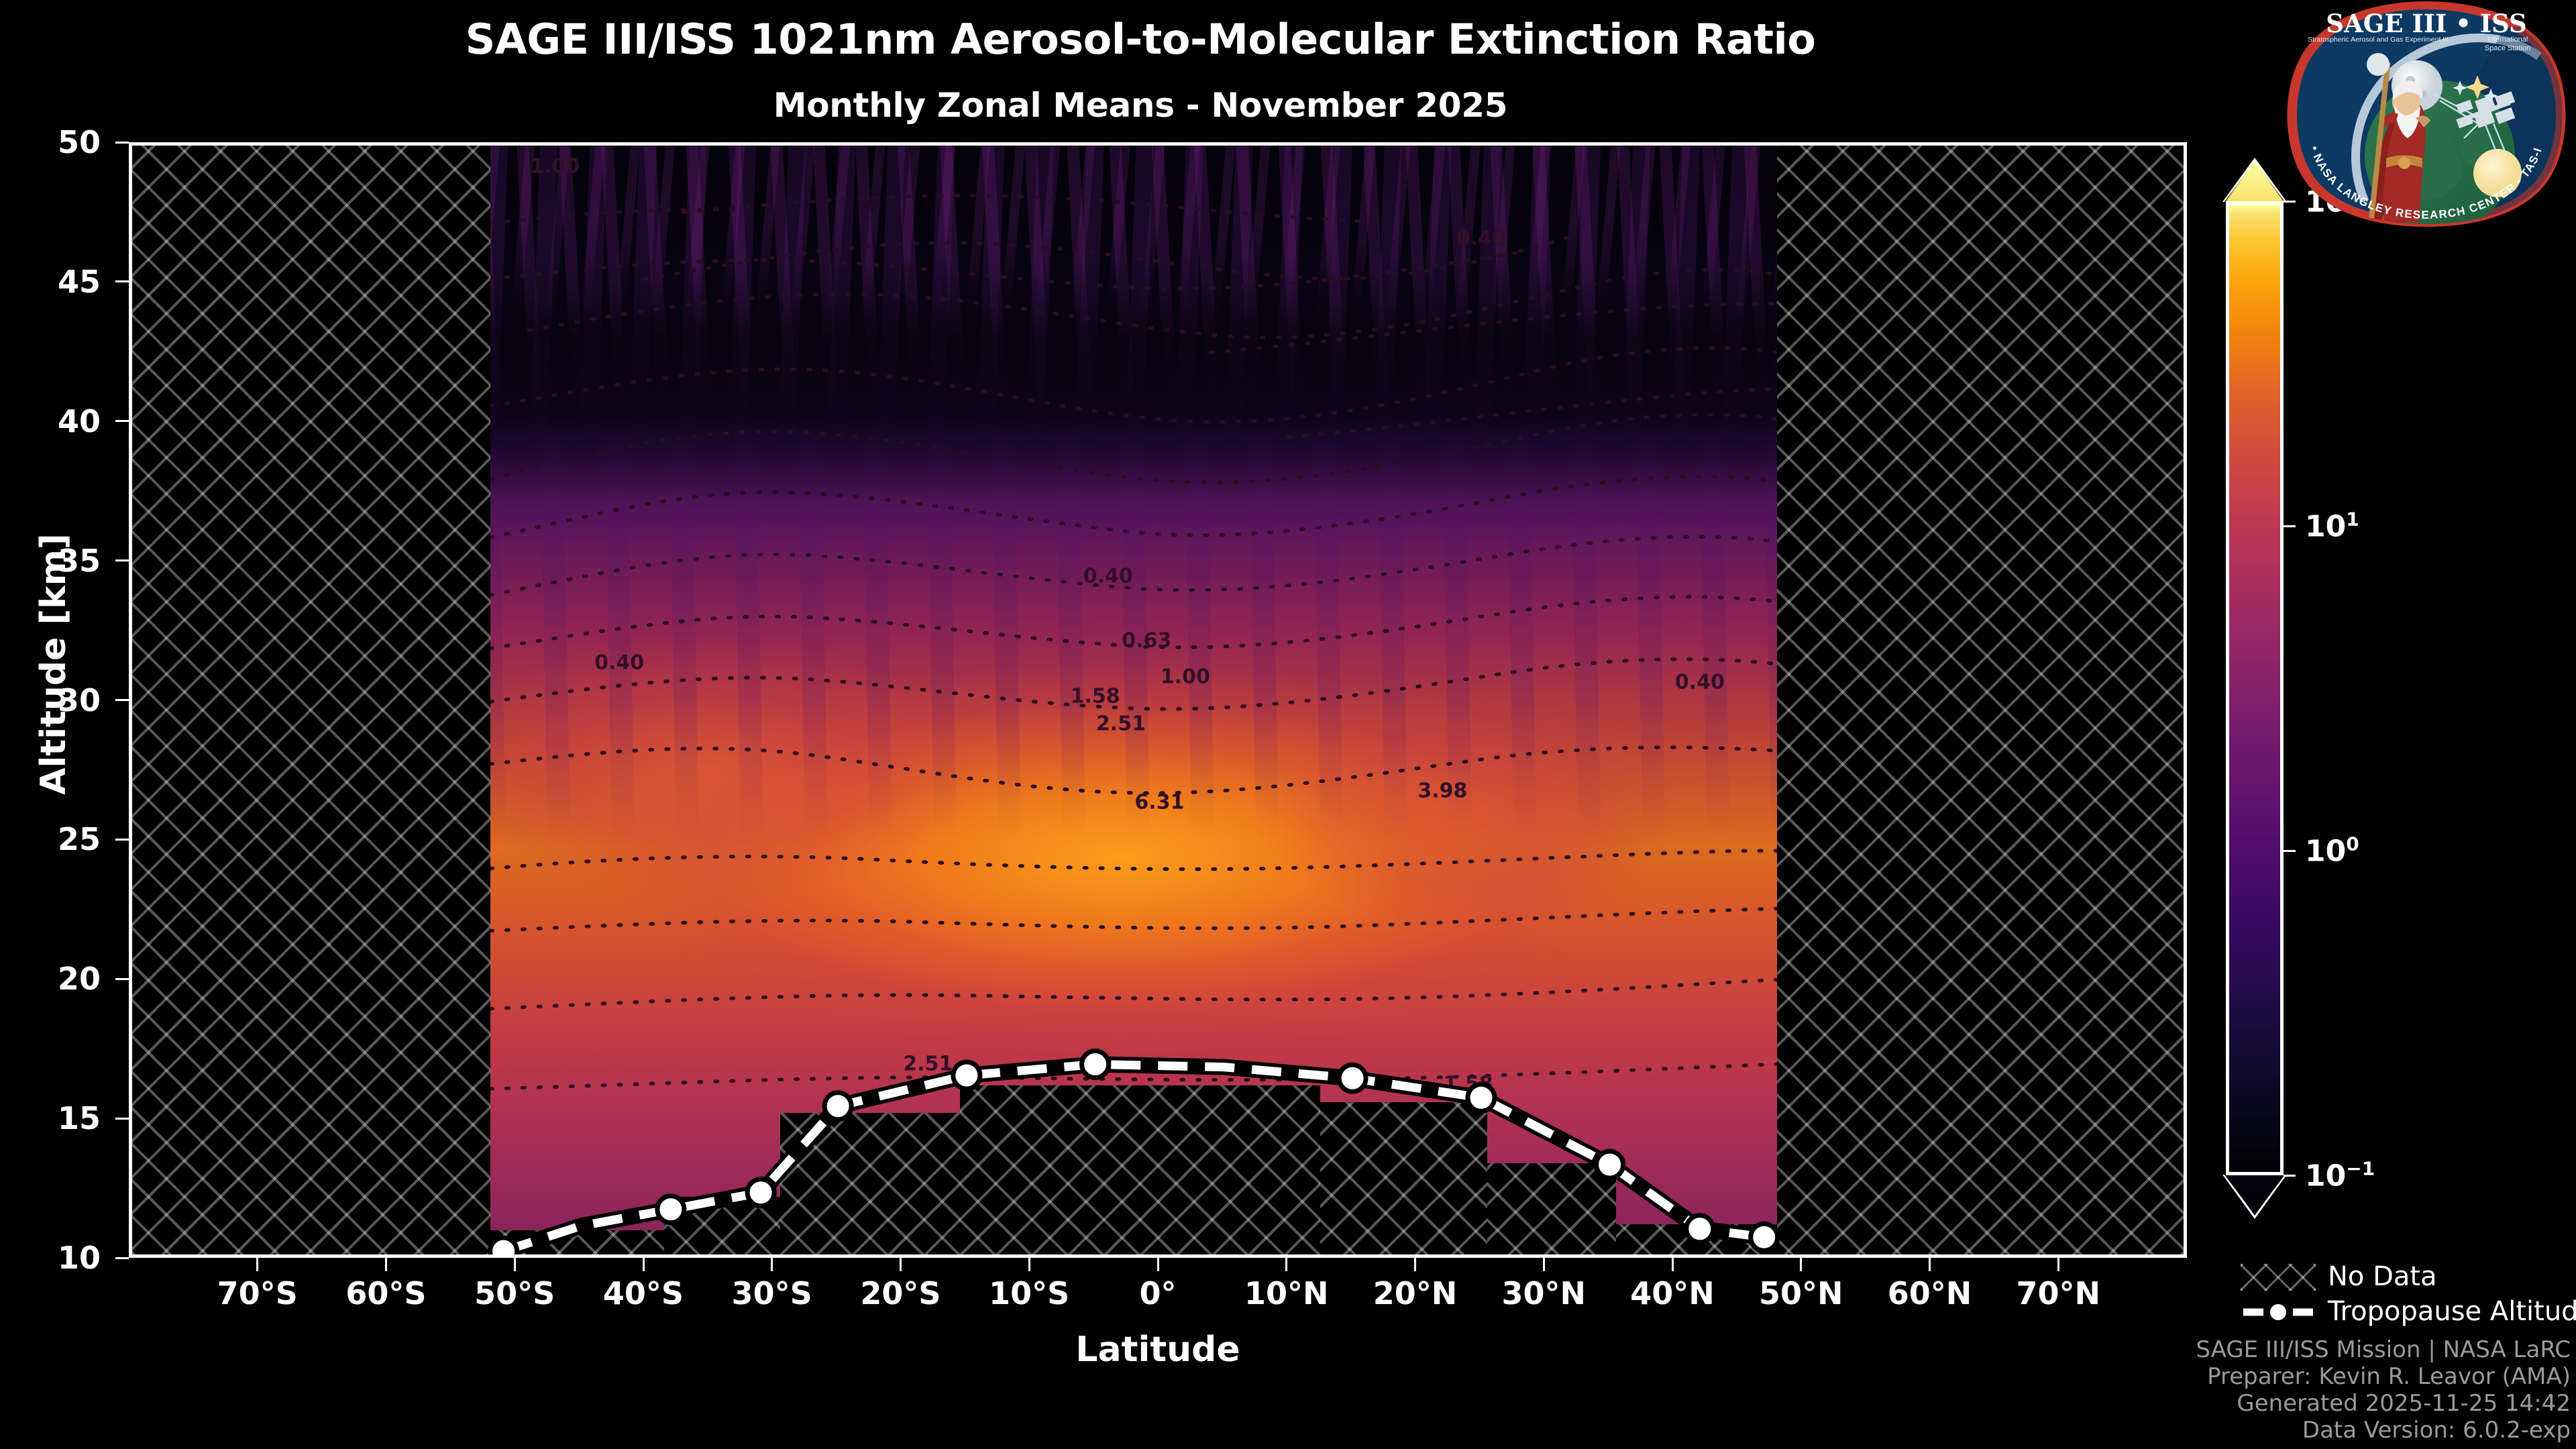 The width and height of the screenshot is (2576, 1449). What do you see at coordinates (900, 1293) in the screenshot?
I see `x-tick-label: 20°S` at bounding box center [900, 1293].